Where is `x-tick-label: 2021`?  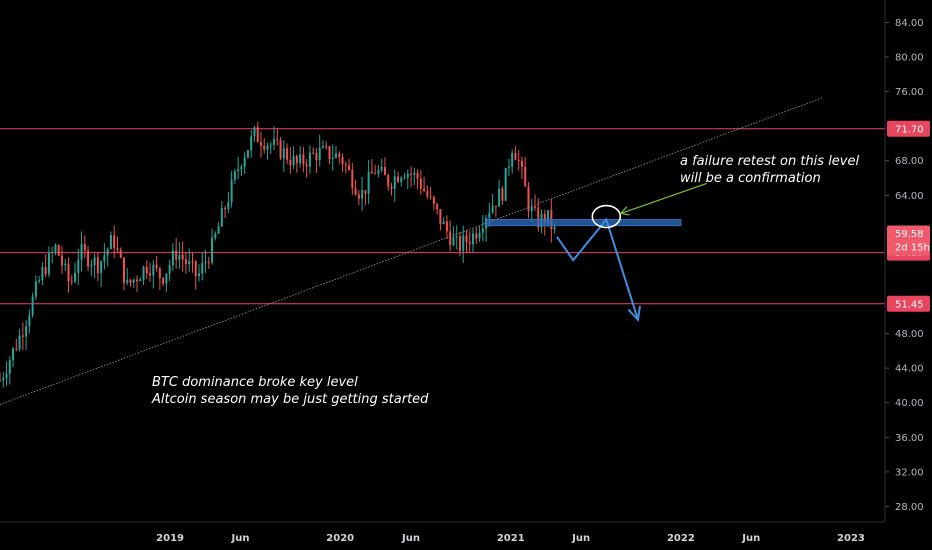
x-tick-label: 2021 is located at coordinates (511, 538).